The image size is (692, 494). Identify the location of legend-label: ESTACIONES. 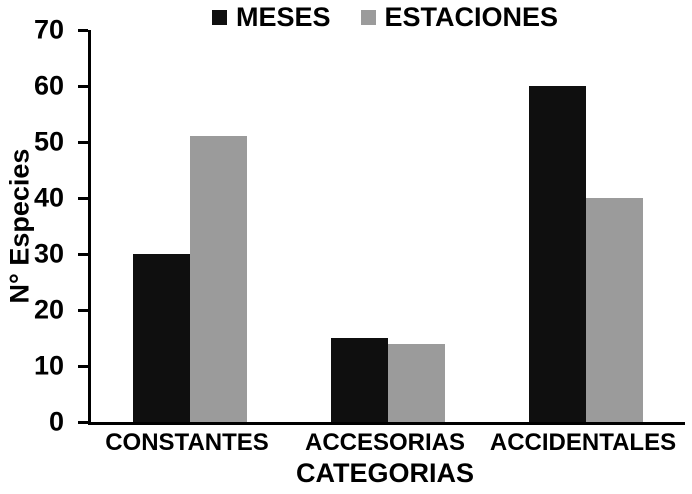
(471, 17).